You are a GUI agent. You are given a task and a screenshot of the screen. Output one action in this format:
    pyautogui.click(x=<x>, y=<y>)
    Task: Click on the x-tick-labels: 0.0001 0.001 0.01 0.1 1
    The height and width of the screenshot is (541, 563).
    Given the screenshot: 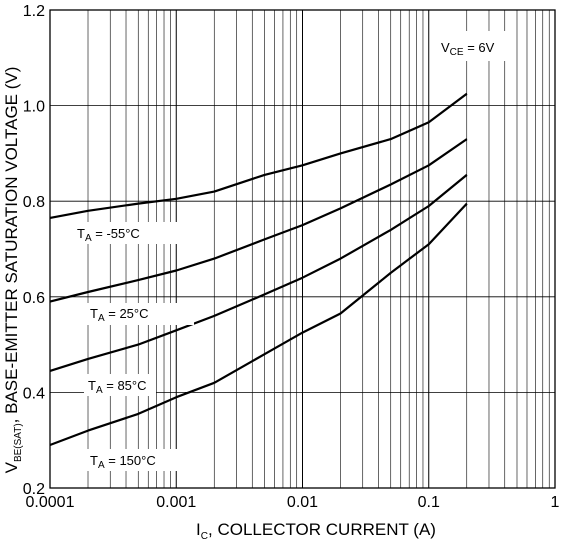 What is the action you would take?
    pyautogui.click(x=293, y=502)
    